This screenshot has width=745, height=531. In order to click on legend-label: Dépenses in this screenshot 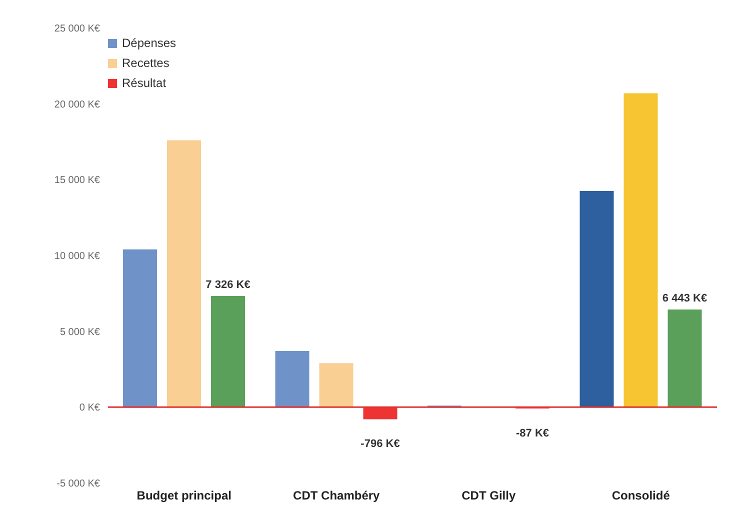, I will do `click(149, 43)`.